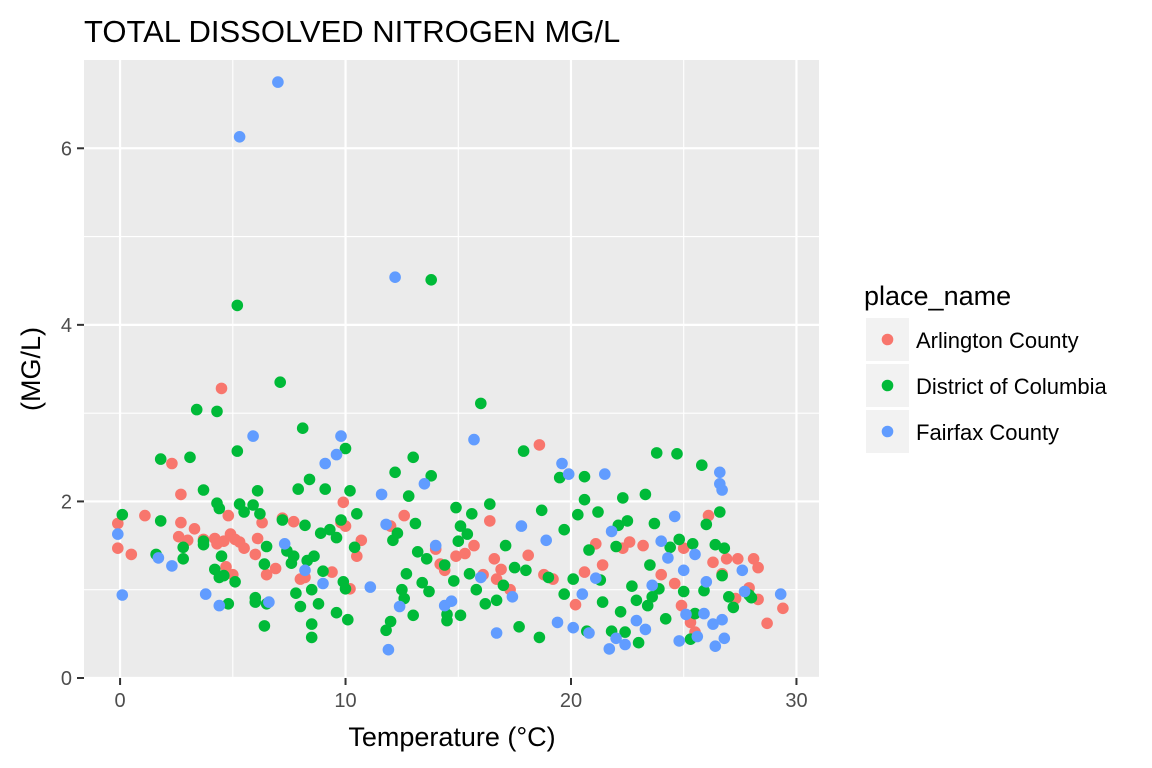  Describe the element at coordinates (120, 701) in the screenshot. I see `x-tick-label: 0` at that location.